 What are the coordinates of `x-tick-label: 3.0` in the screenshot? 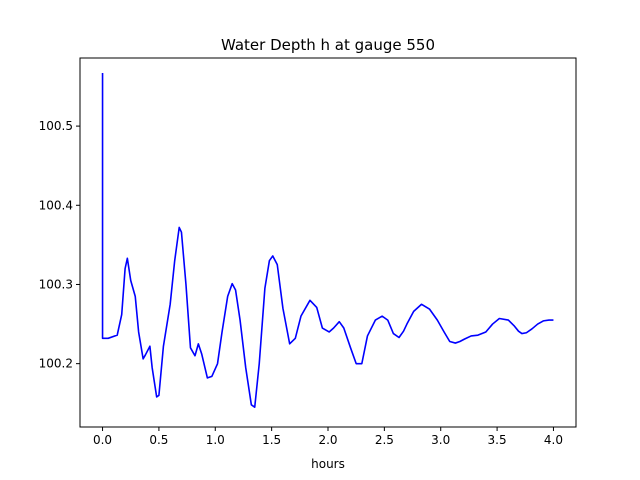 It's located at (440, 440).